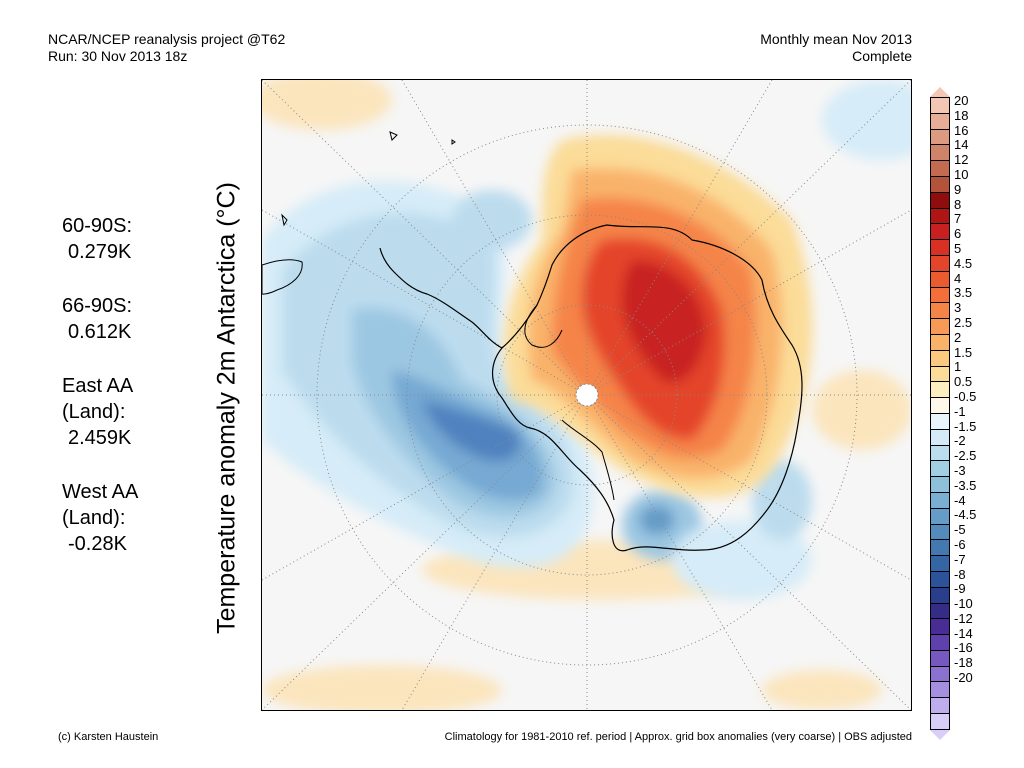  What do you see at coordinates (961, 130) in the screenshot?
I see `colorbar-label: 16` at bounding box center [961, 130].